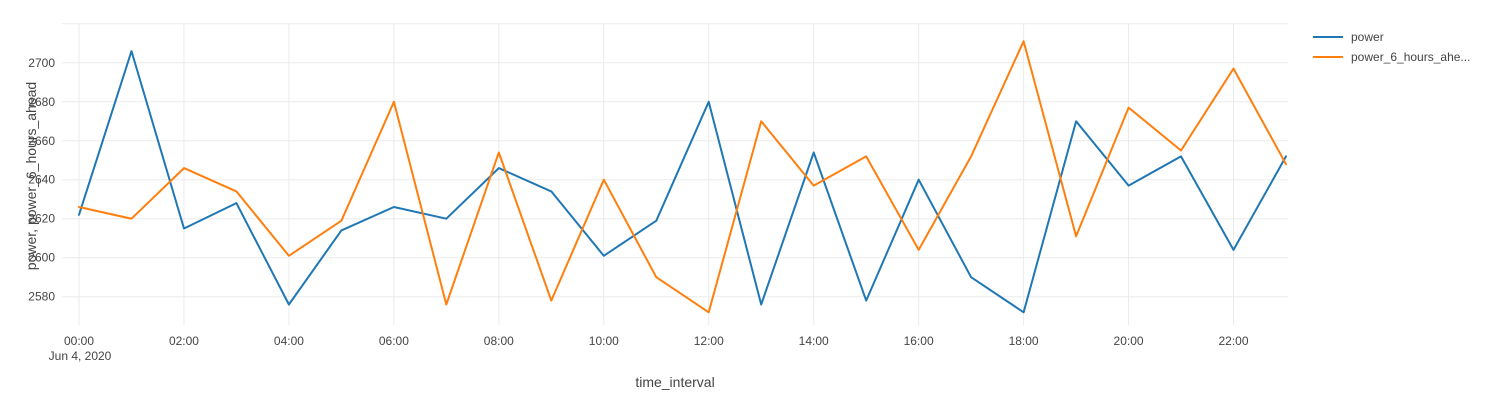 This screenshot has height=410, width=1506. Describe the element at coordinates (184, 341) in the screenshot. I see `x-tick-label: 02:00` at that location.